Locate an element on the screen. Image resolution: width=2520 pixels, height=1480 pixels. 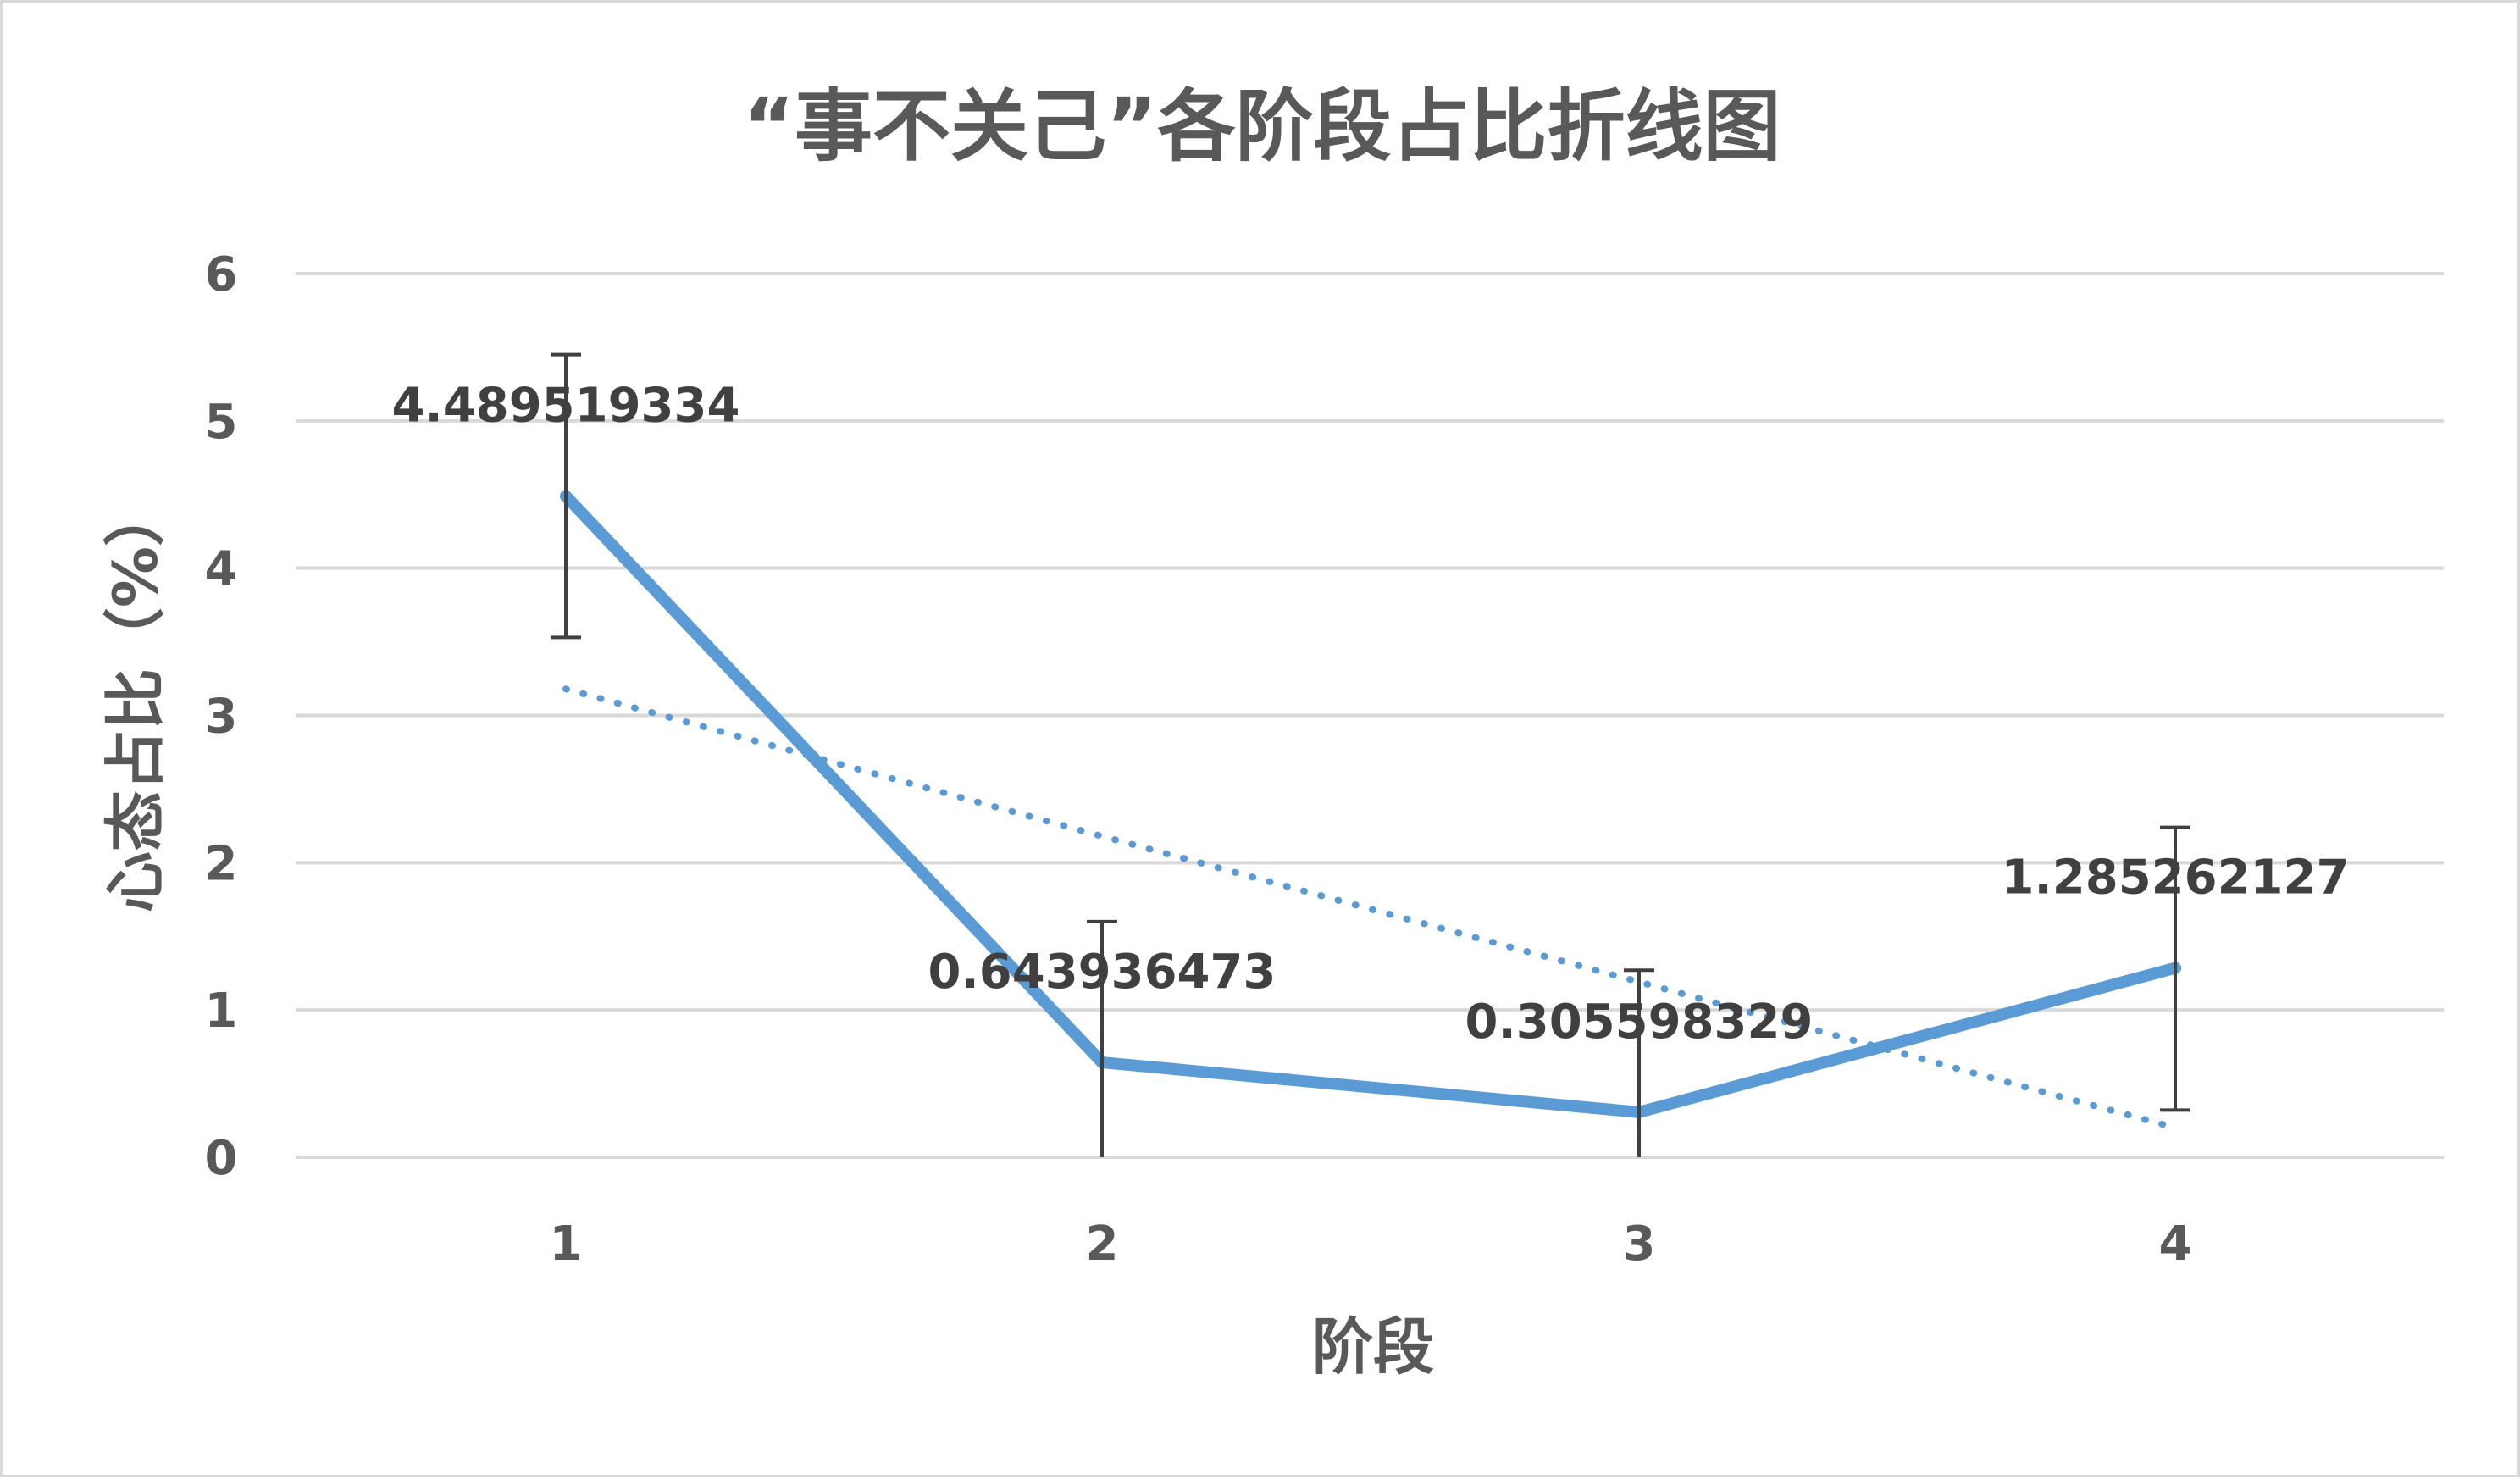
y-tick-label-0: 0 is located at coordinates (221, 1158).